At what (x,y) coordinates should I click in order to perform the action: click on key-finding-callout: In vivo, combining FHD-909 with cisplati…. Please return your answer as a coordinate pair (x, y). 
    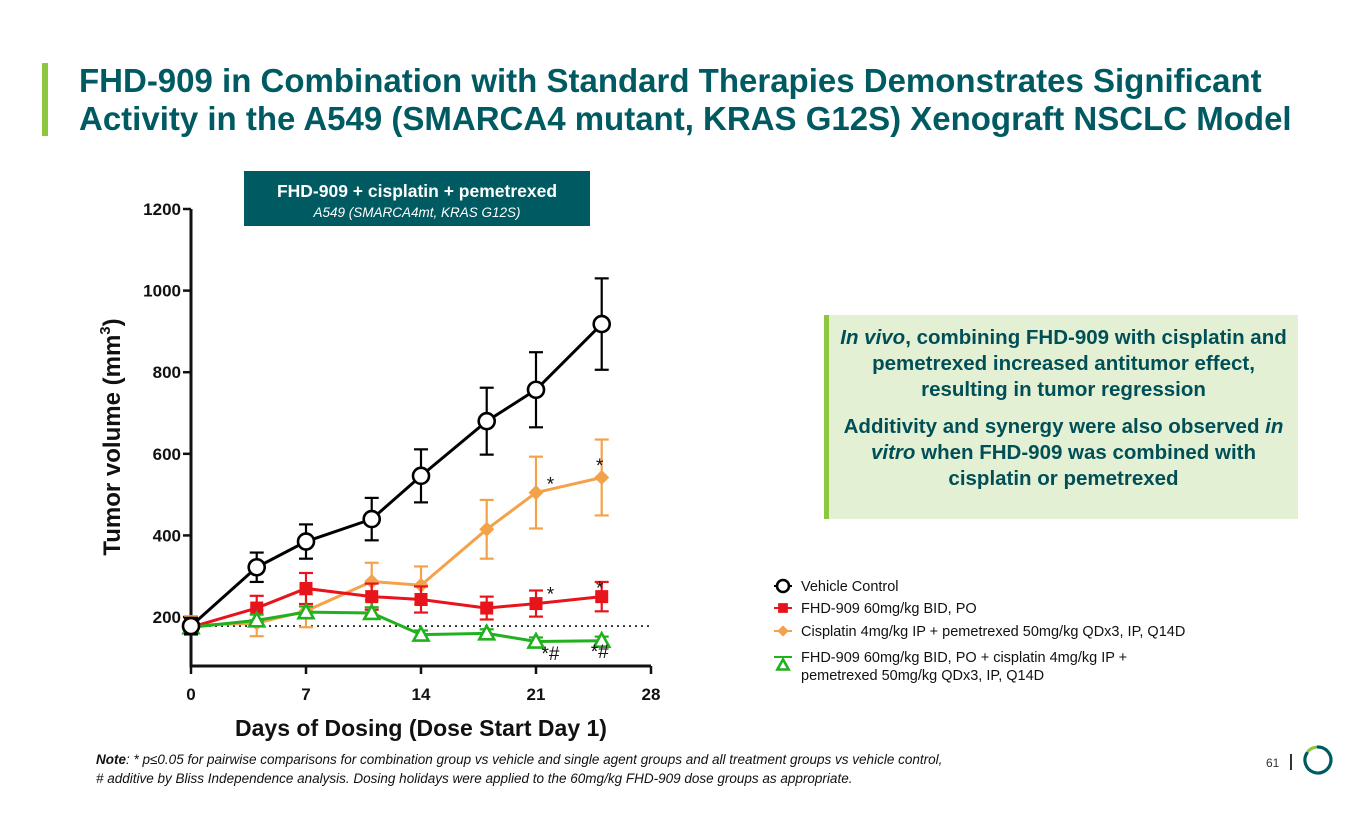
    Looking at the image, I should click on (1061, 417).